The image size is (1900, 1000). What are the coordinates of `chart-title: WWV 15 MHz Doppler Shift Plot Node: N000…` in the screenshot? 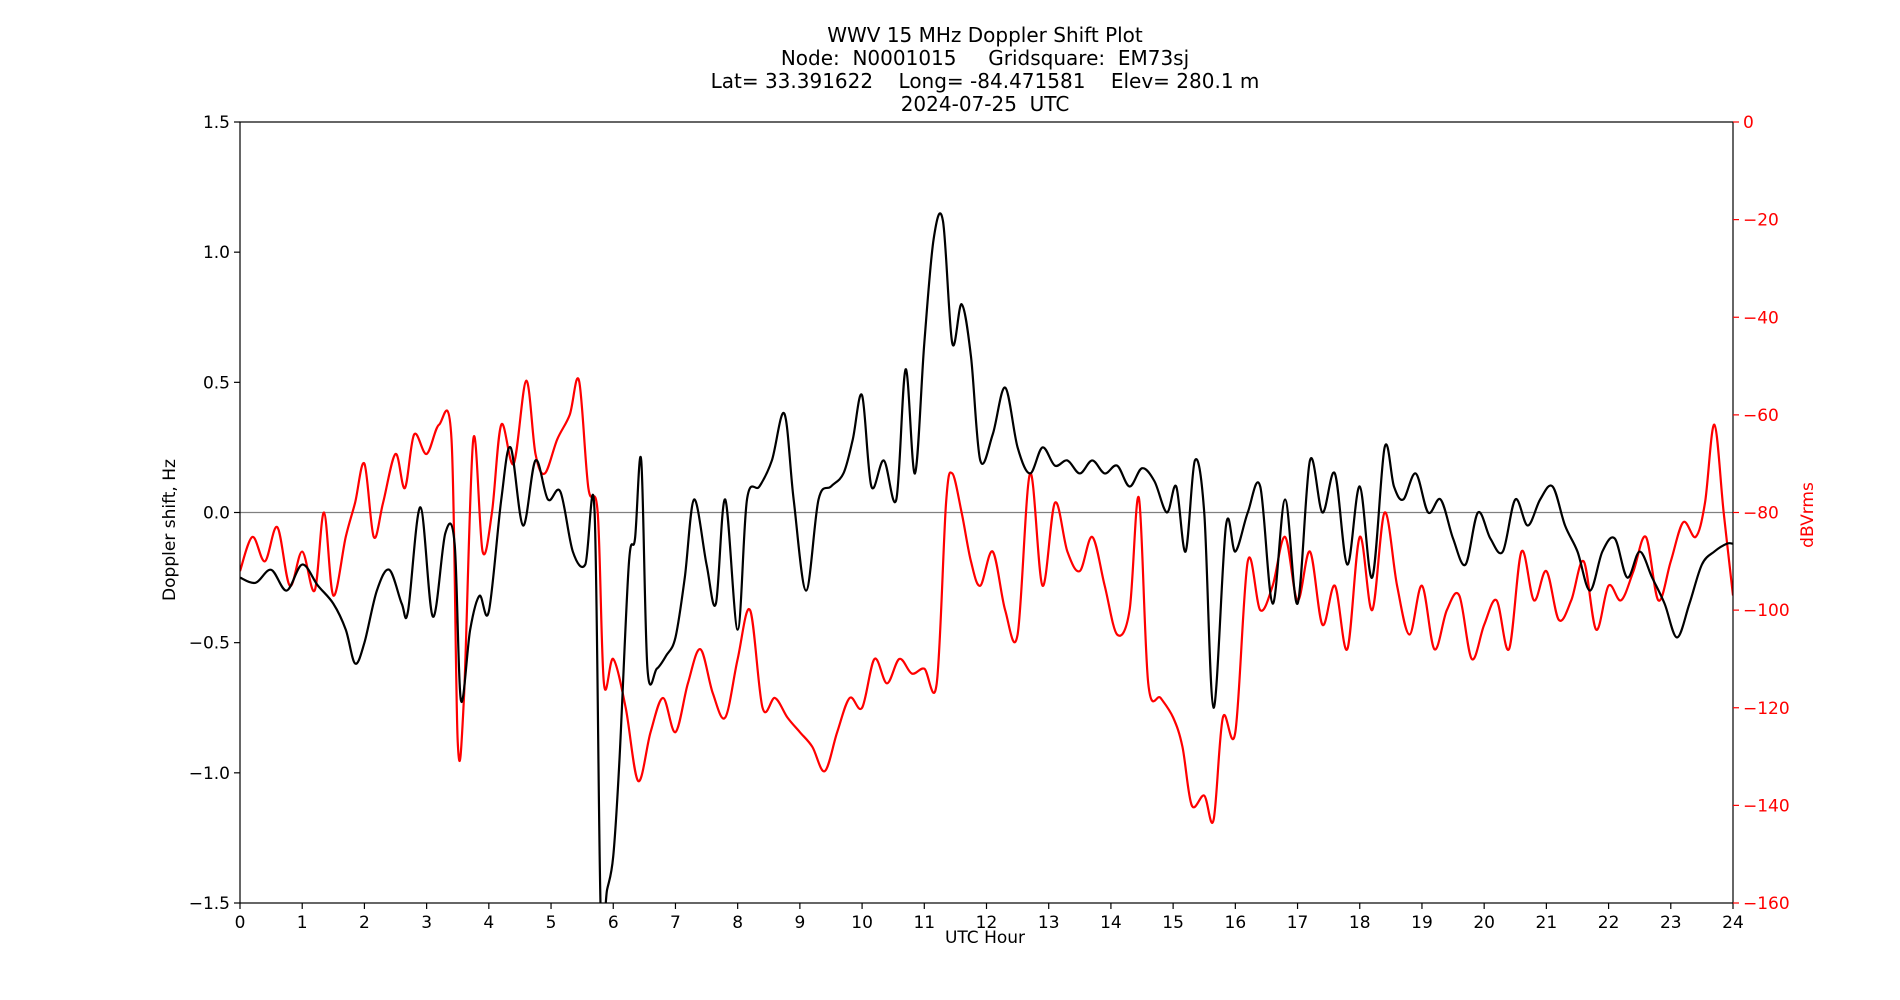 It's located at (985, 69).